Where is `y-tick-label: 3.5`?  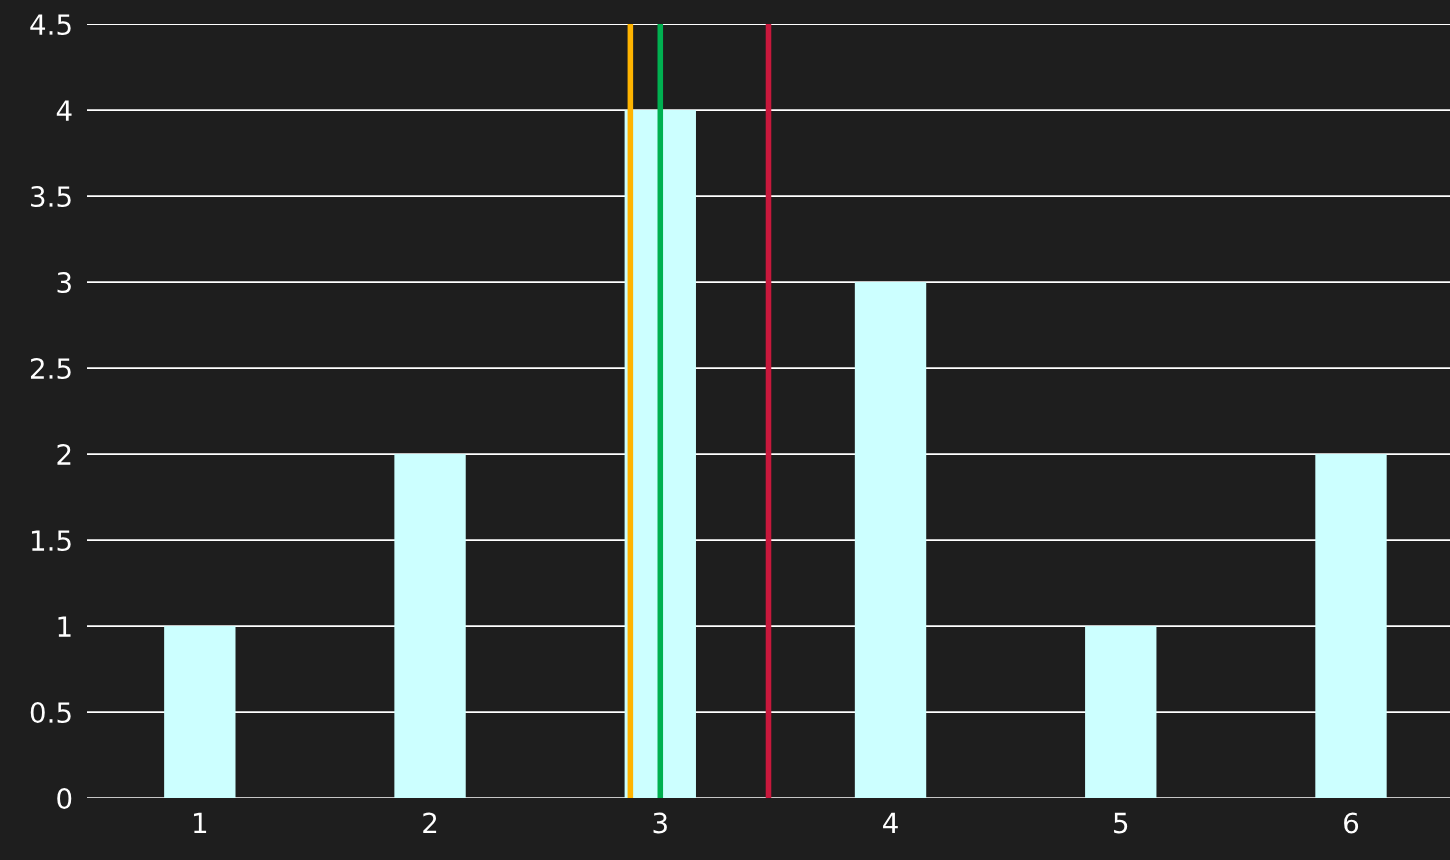 y-tick-label: 3.5 is located at coordinates (51, 197).